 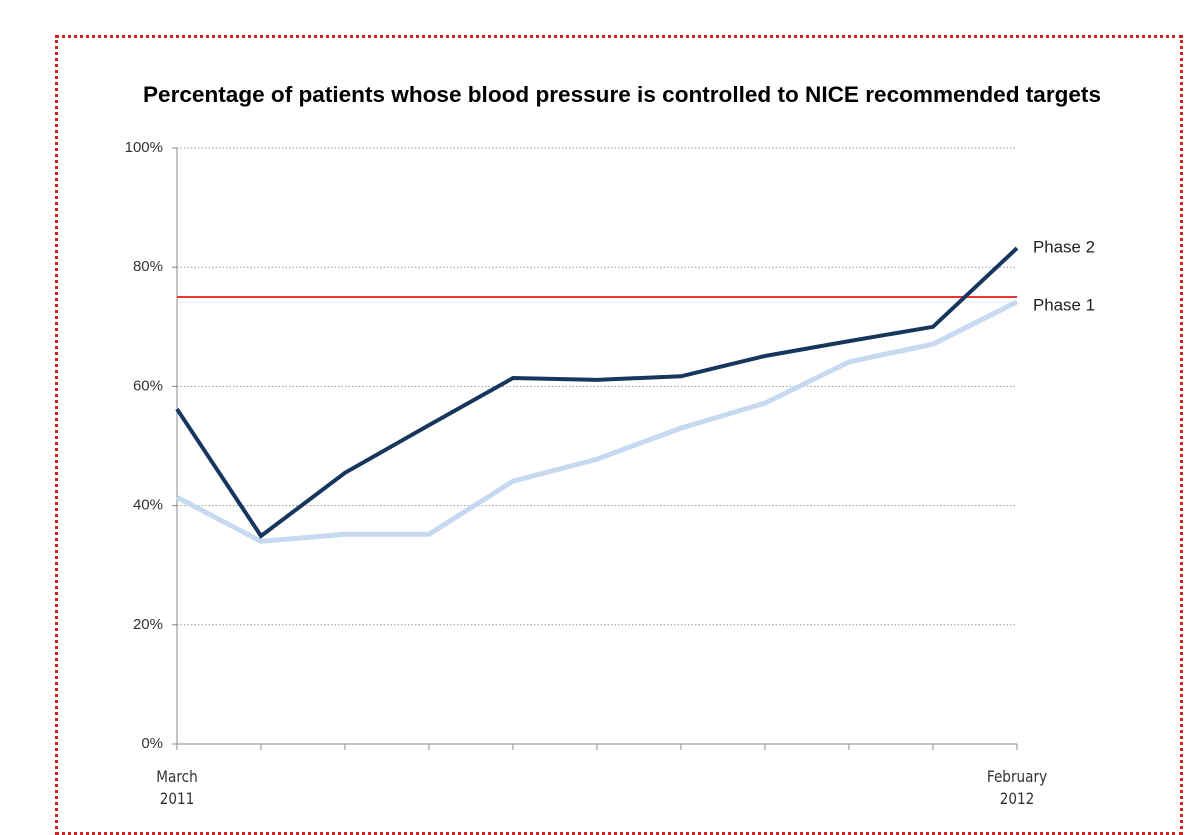 I want to click on y-tick-label: 100%, so click(x=144, y=147).